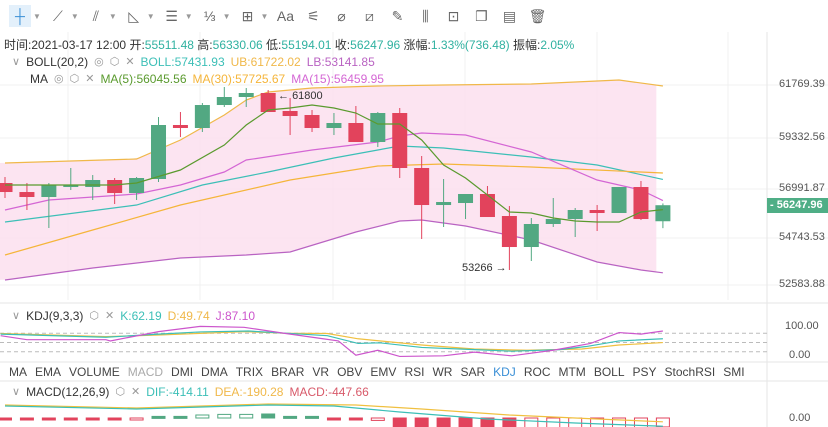 The height and width of the screenshot is (427, 828). Describe the element at coordinates (333, 250) in the screenshot. I see `boll-lower-line` at that location.